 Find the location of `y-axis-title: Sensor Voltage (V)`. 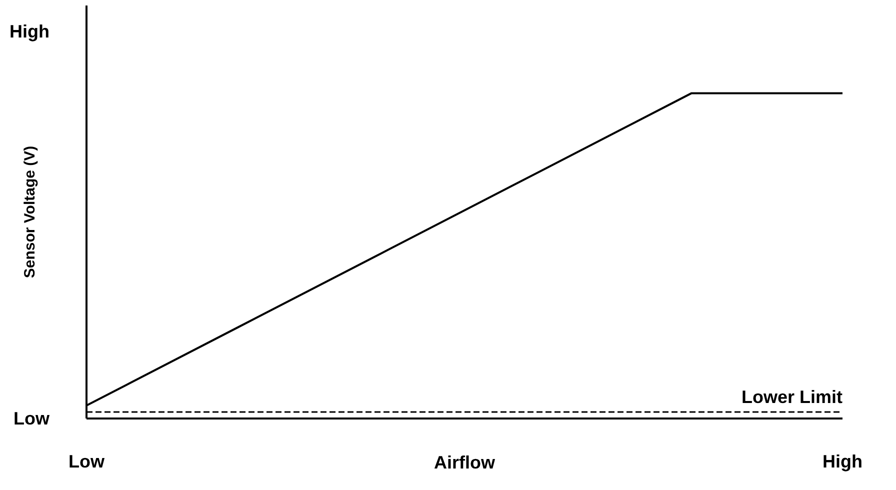

y-axis-title: Sensor Voltage (V) is located at coordinates (30, 212).